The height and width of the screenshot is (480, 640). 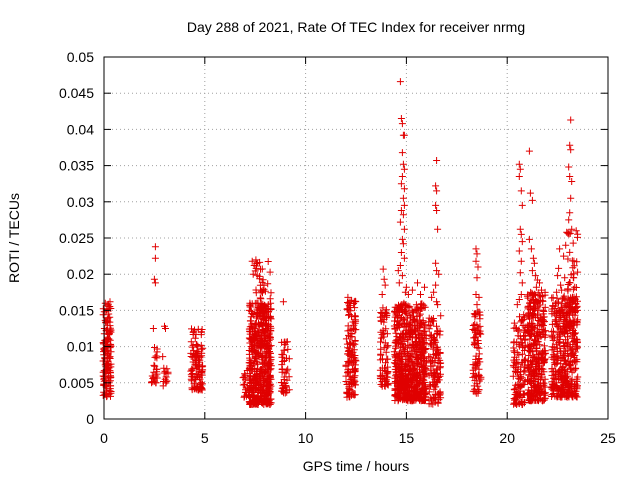 What do you see at coordinates (80, 202) in the screenshot?
I see `y-tick-label: 0.03` at bounding box center [80, 202].